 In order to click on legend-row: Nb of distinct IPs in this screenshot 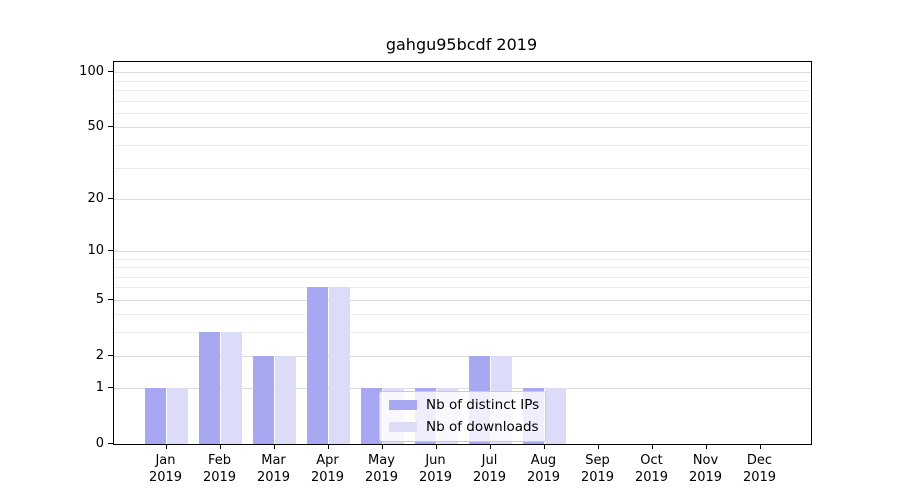, I will do `click(464, 405)`.